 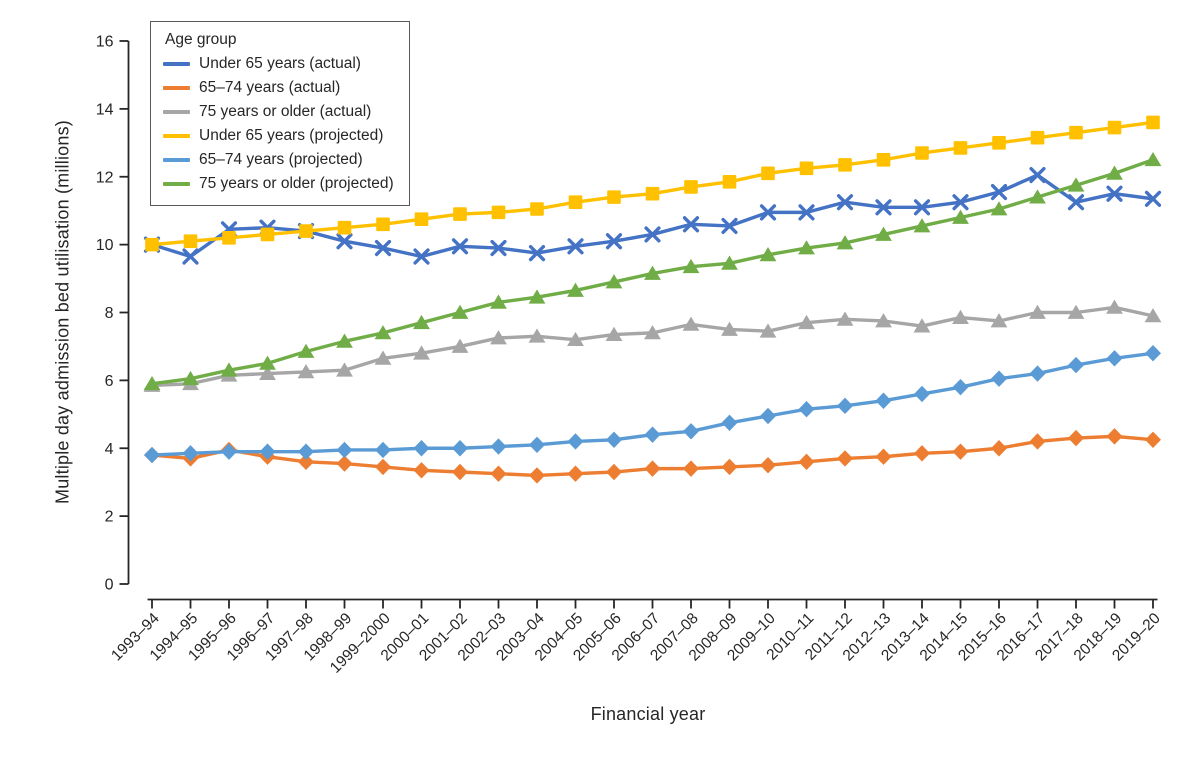 What do you see at coordinates (105, 177) in the screenshot?
I see `y-tick-label: 12` at bounding box center [105, 177].